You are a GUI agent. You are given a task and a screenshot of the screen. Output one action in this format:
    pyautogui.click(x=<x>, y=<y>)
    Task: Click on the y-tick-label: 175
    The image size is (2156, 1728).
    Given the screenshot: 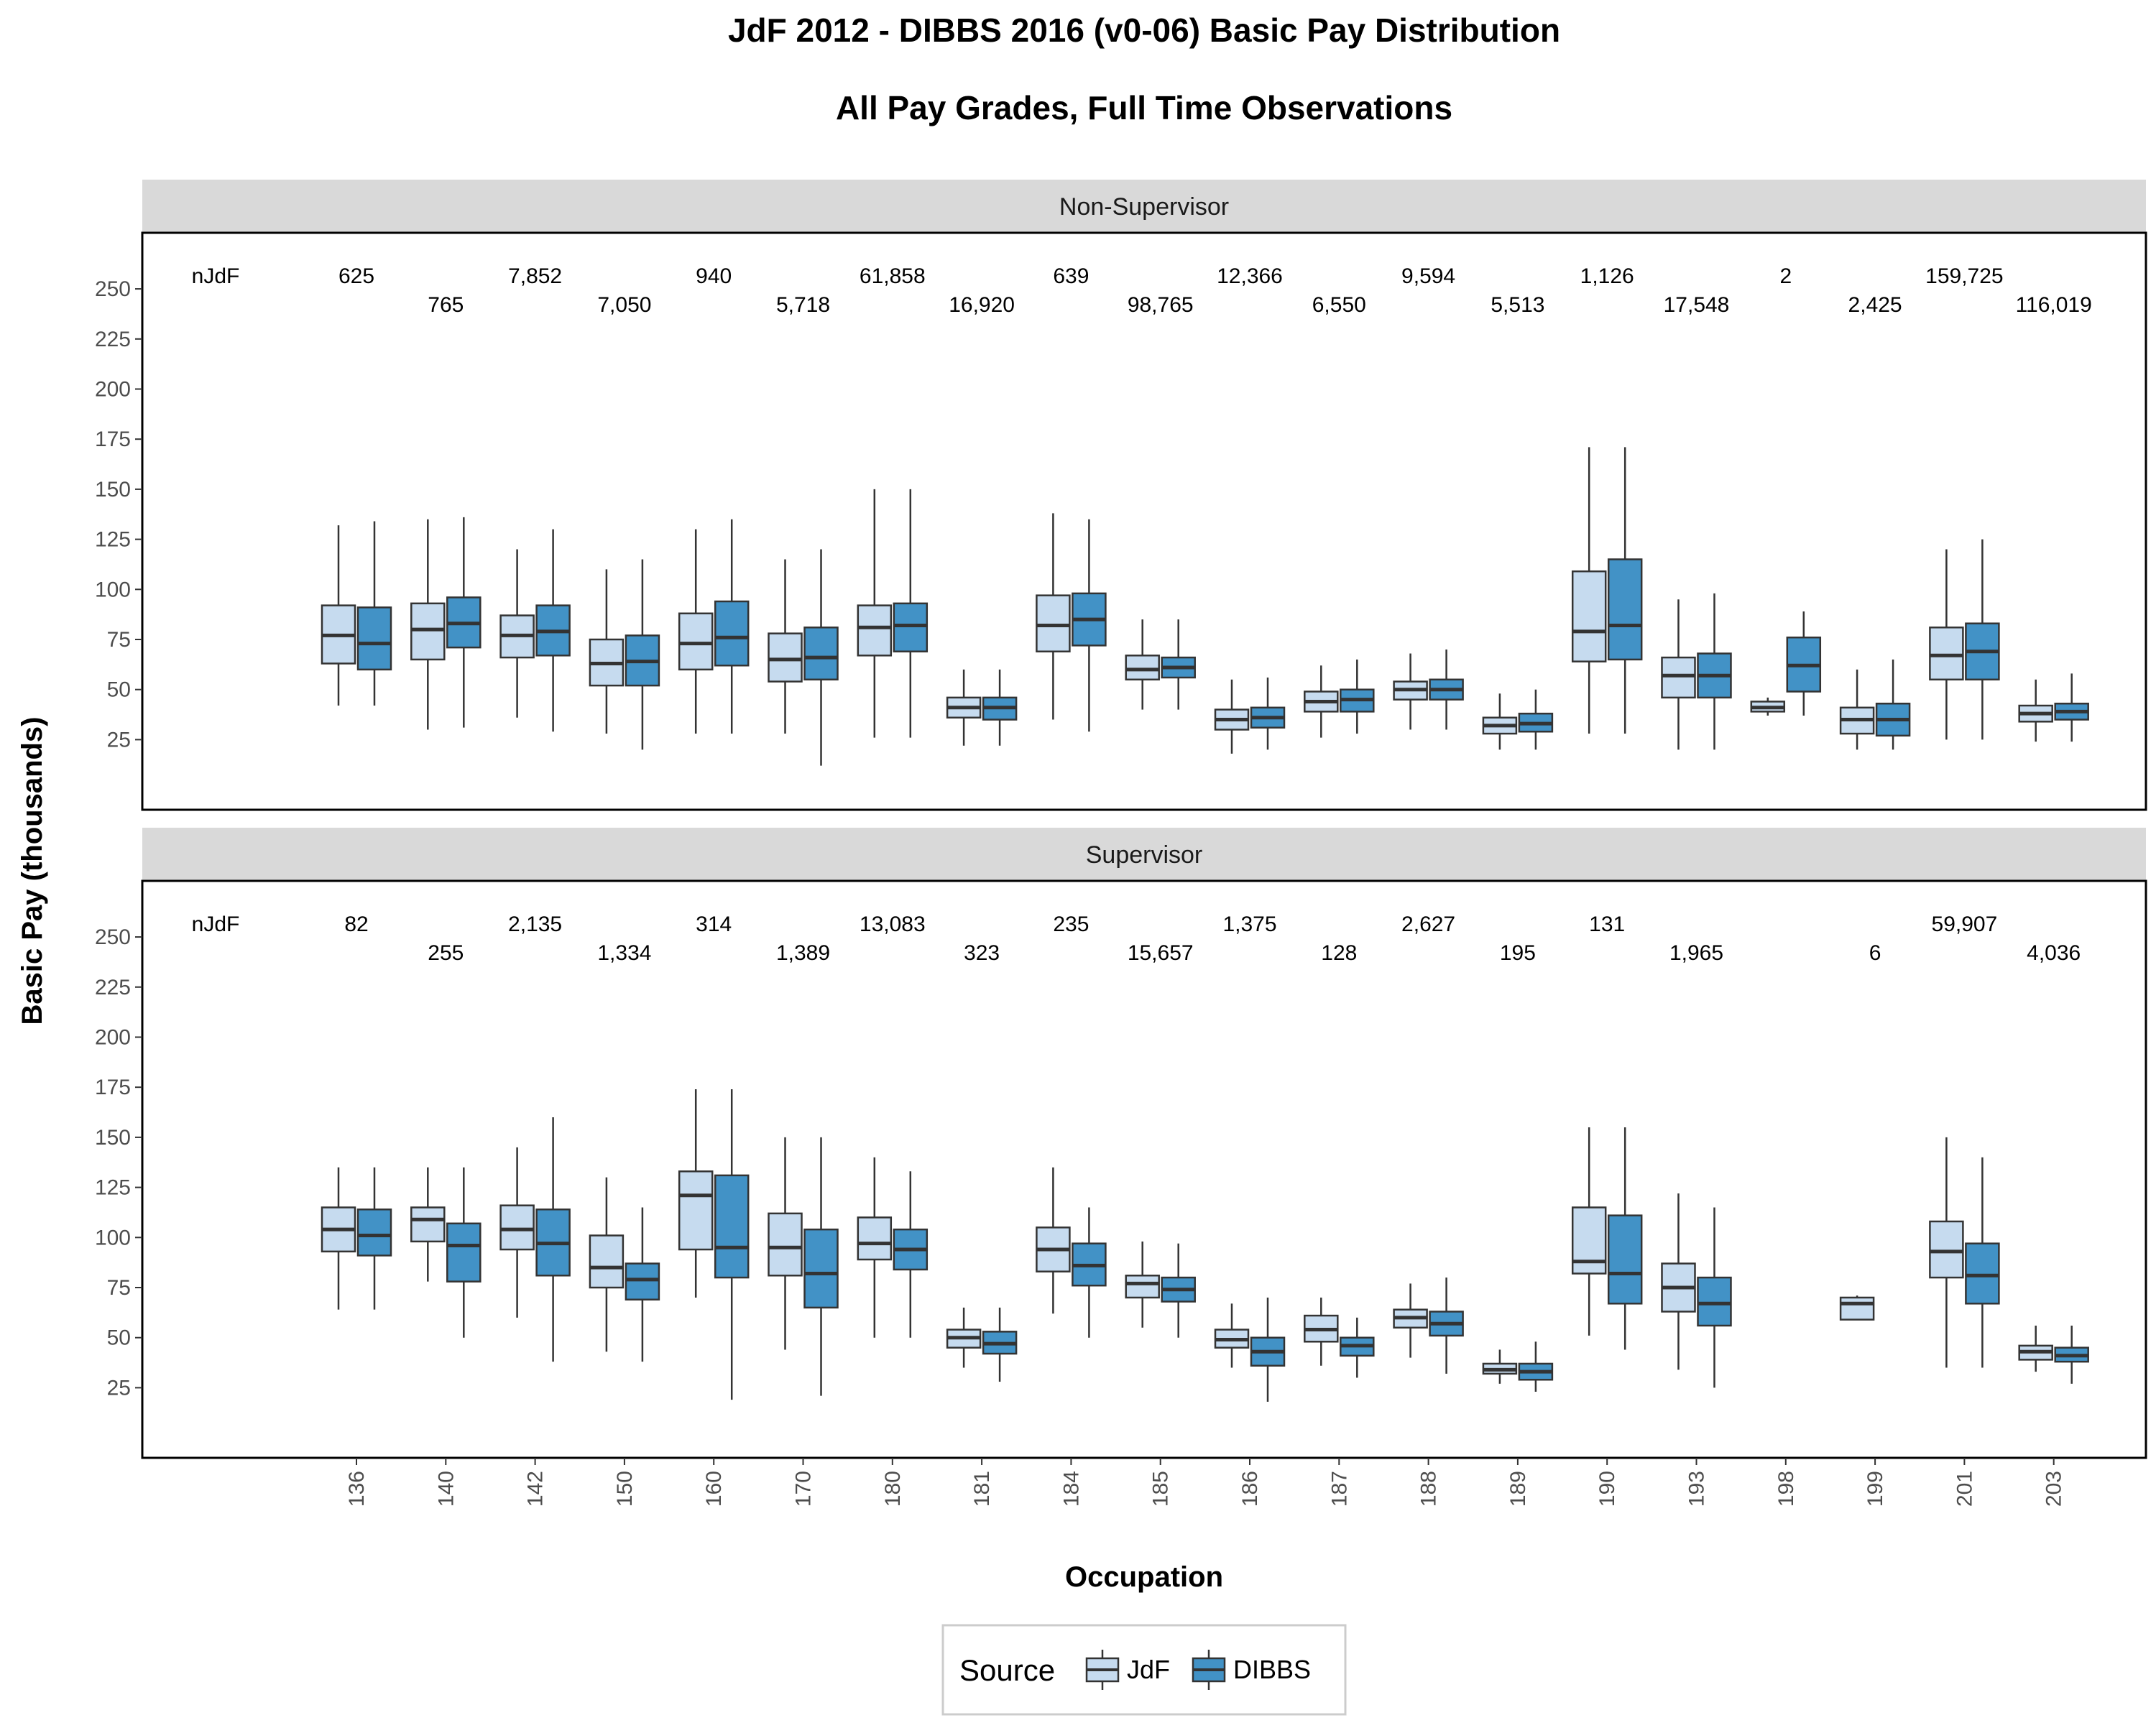 What is the action you would take?
    pyautogui.click(x=113, y=1088)
    